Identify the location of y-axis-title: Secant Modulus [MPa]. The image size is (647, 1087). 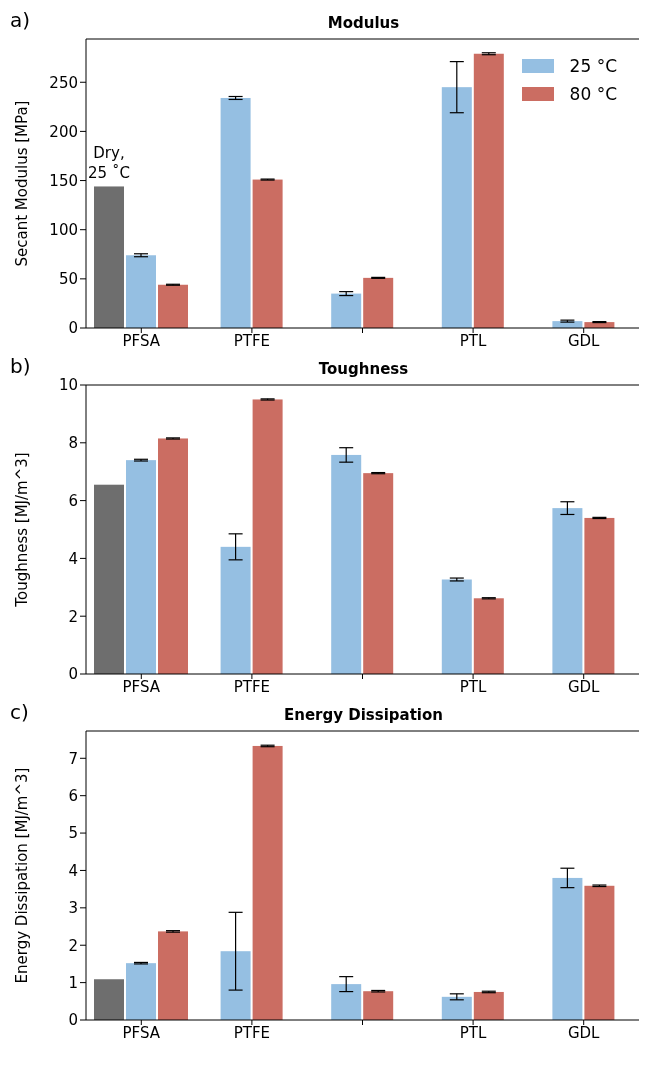
(22, 183).